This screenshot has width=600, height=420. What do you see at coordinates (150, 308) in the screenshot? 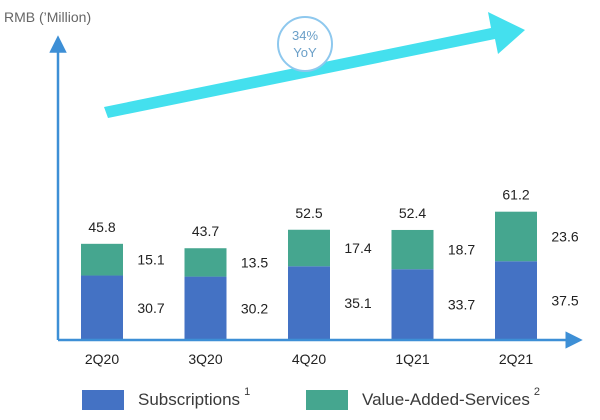
I see `value-label-subscriptions-2q20: 30.7` at bounding box center [150, 308].